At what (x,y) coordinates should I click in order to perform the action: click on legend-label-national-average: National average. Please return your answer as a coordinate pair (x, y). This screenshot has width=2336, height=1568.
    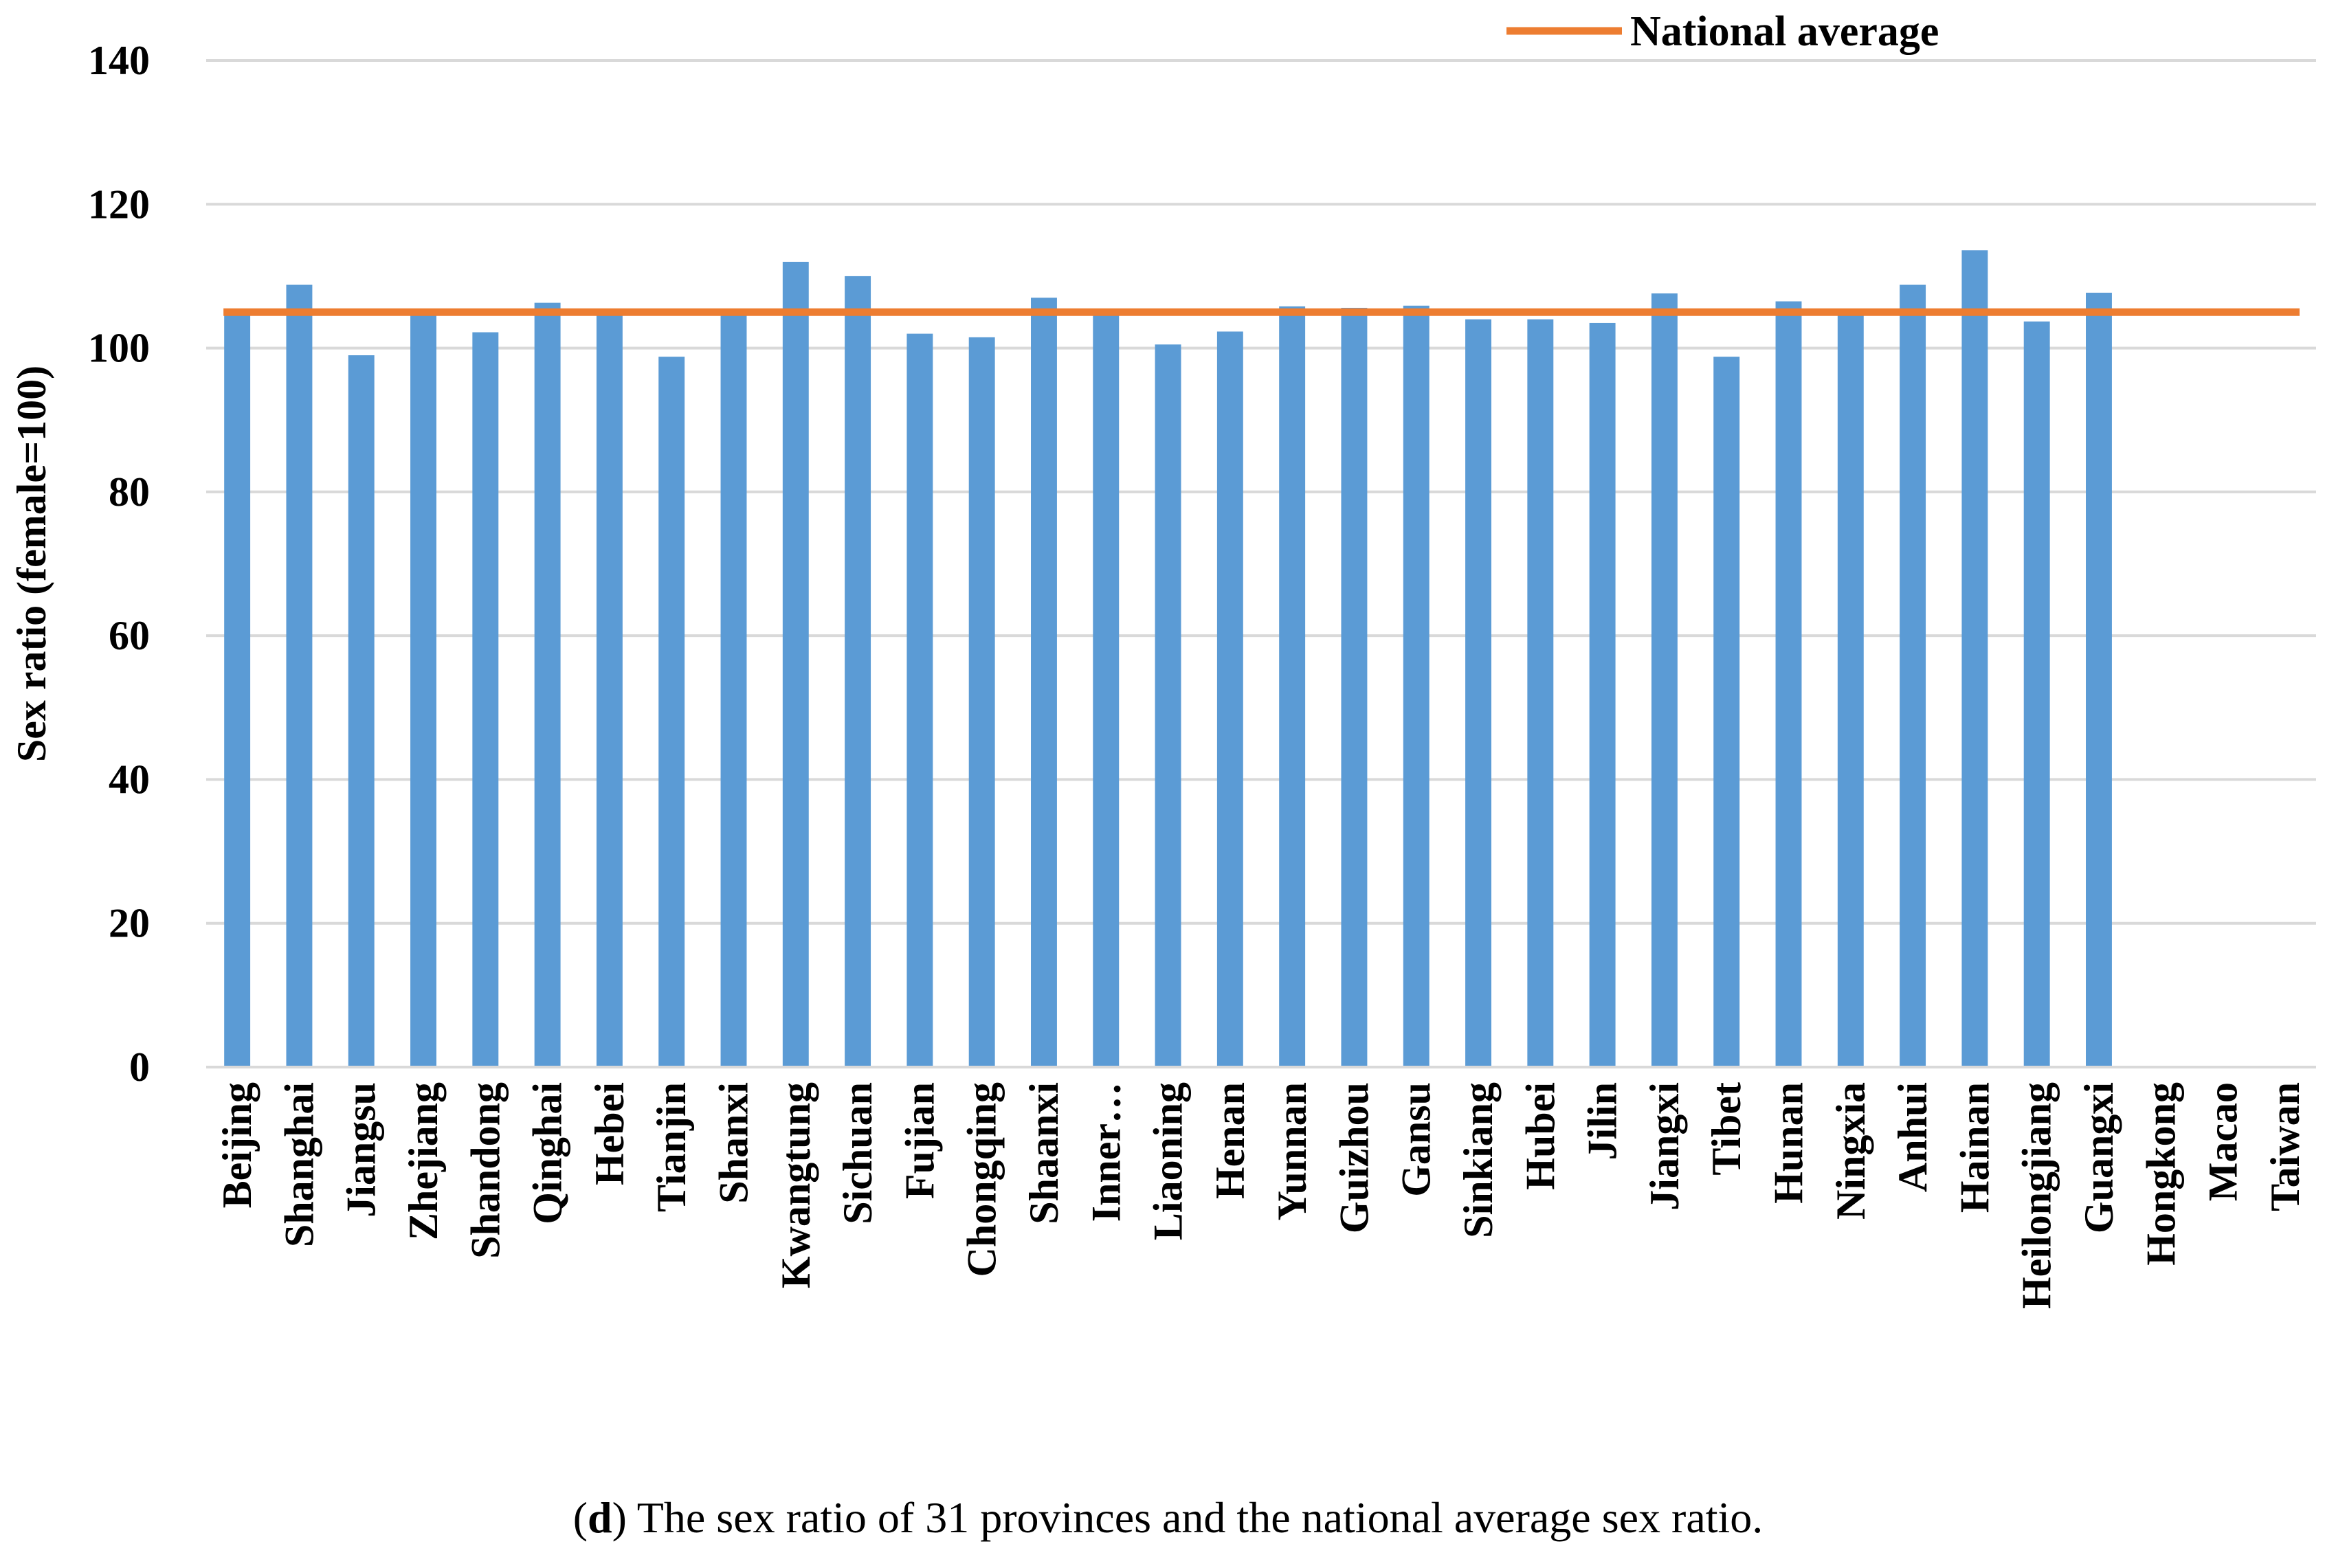
    Looking at the image, I should click on (1785, 31).